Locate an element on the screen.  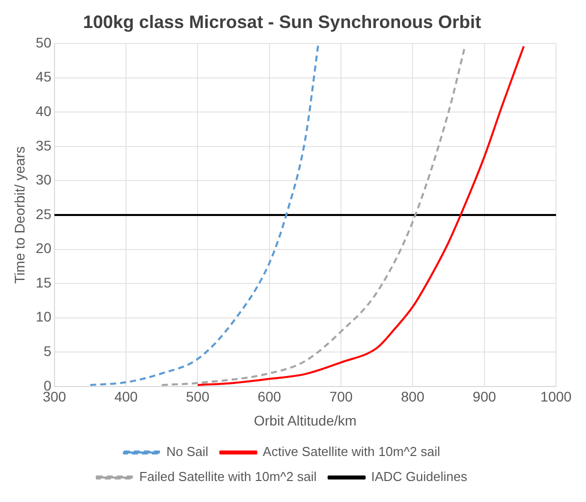
legend-label: IADC Guidelines is located at coordinates (419, 476).